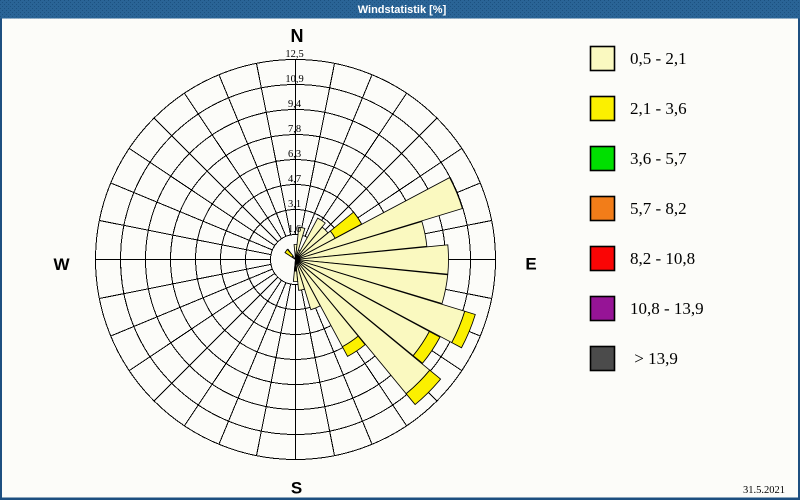 The height and width of the screenshot is (500, 800). What do you see at coordinates (658, 108) in the screenshot?
I see `svg-text: 2,1 - 3,6` at bounding box center [658, 108].